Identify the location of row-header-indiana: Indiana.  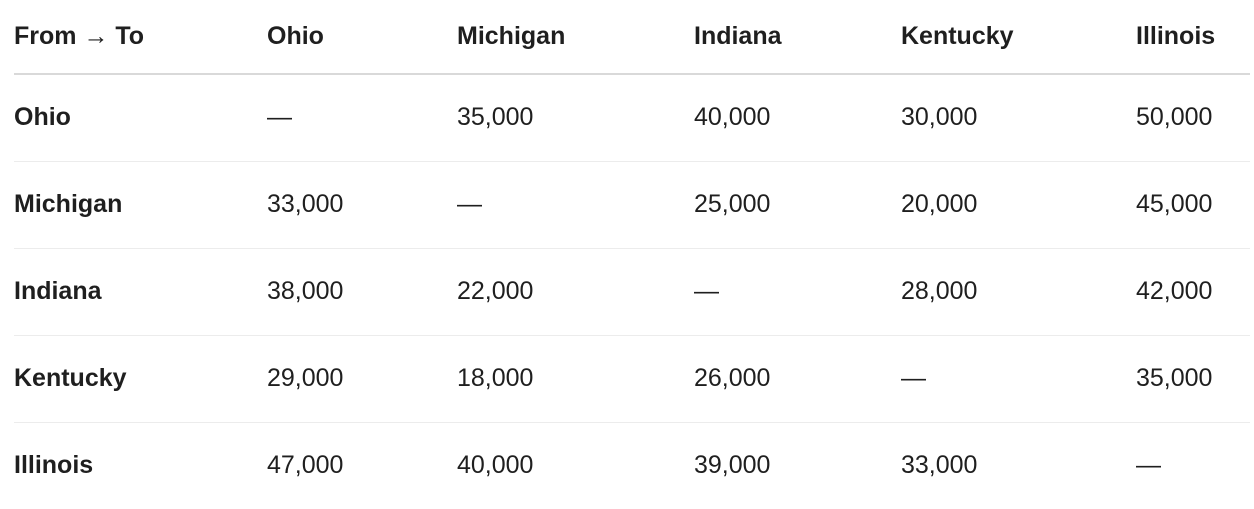
(58, 291).